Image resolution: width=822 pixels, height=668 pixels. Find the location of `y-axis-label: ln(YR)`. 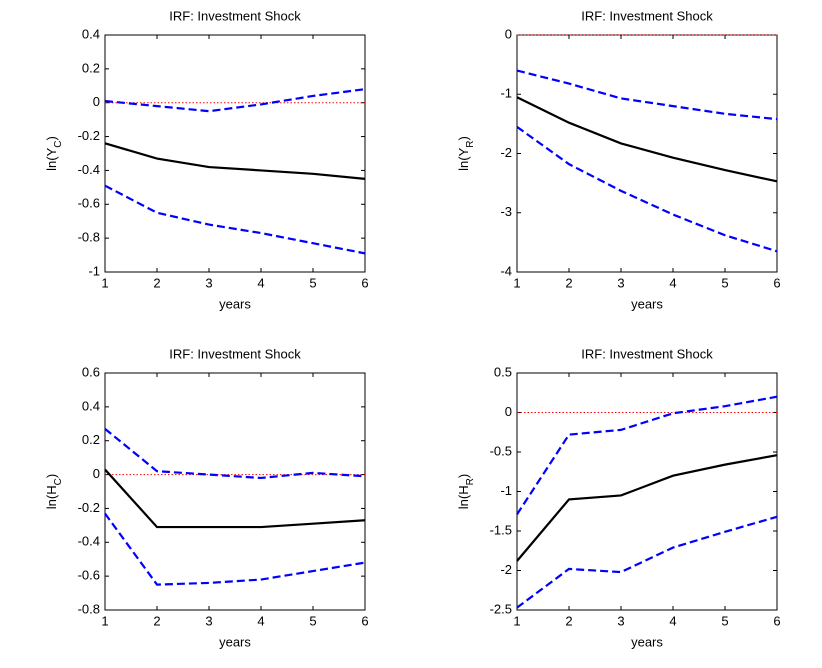

y-axis-label: ln(YR) is located at coordinates (465, 153).